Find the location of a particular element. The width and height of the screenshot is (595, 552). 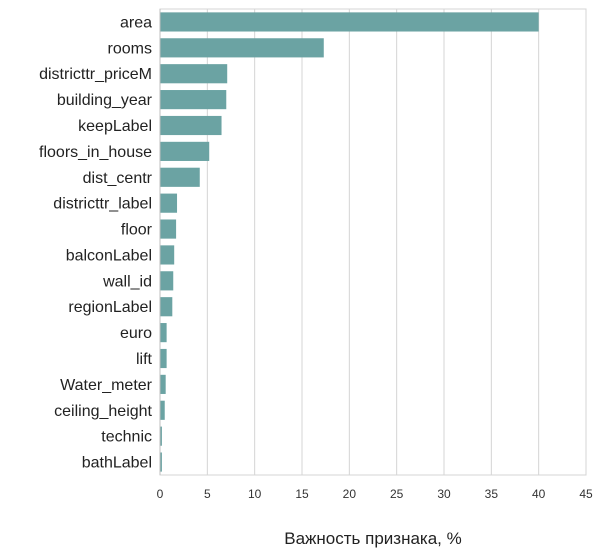

category-label: dist_centr is located at coordinates (118, 178).